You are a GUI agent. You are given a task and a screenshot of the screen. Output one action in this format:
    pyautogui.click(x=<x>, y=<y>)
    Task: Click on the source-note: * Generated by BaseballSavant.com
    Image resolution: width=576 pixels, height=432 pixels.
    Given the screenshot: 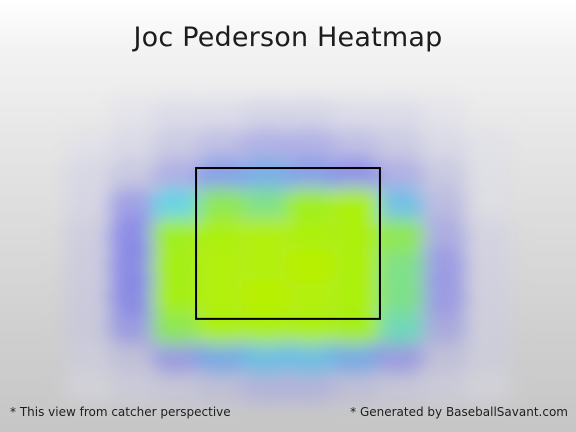 What is the action you would take?
    pyautogui.click(x=459, y=412)
    